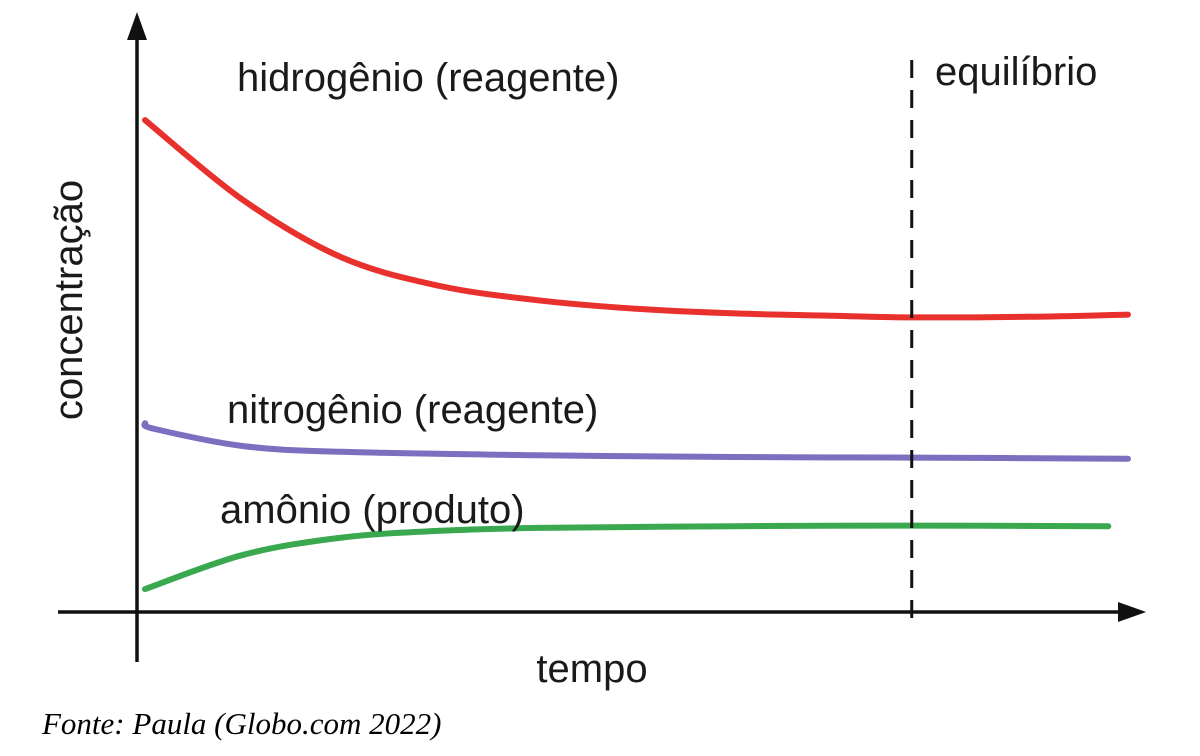  Describe the element at coordinates (428, 78) in the screenshot. I see `series-label-1: hidrogênio (reagente)` at that location.